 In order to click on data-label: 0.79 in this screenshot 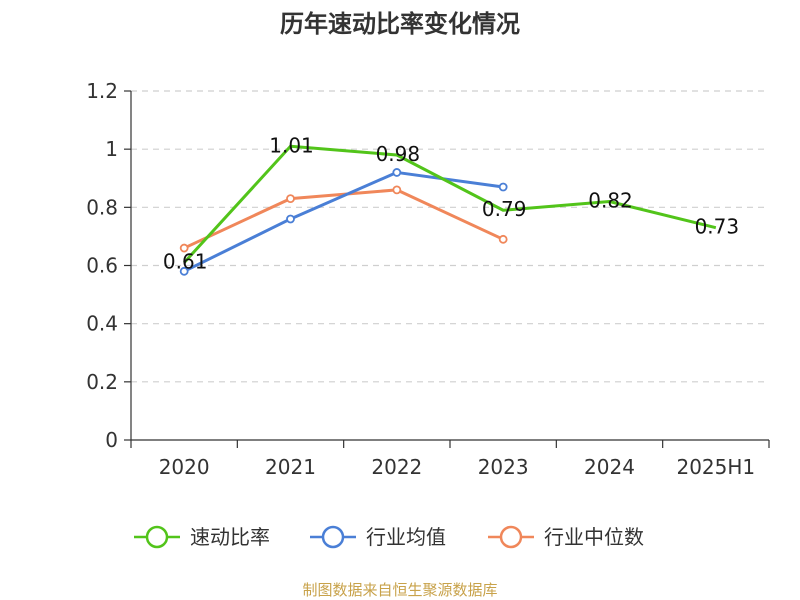, I will do `click(504, 209)`.